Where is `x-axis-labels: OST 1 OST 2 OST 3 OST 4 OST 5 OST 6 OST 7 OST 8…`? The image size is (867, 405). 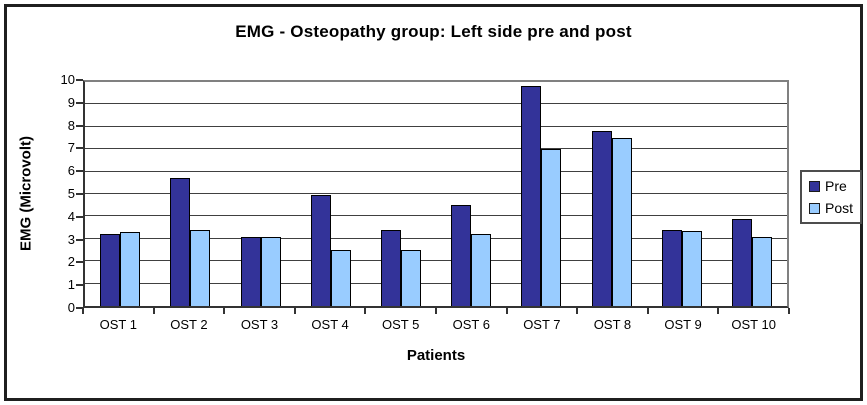 x-axis-labels: OST 1 OST 2 OST 3 OST 4 OST 5 OST 6 OST 7 OST 8… is located at coordinates (436, 324).